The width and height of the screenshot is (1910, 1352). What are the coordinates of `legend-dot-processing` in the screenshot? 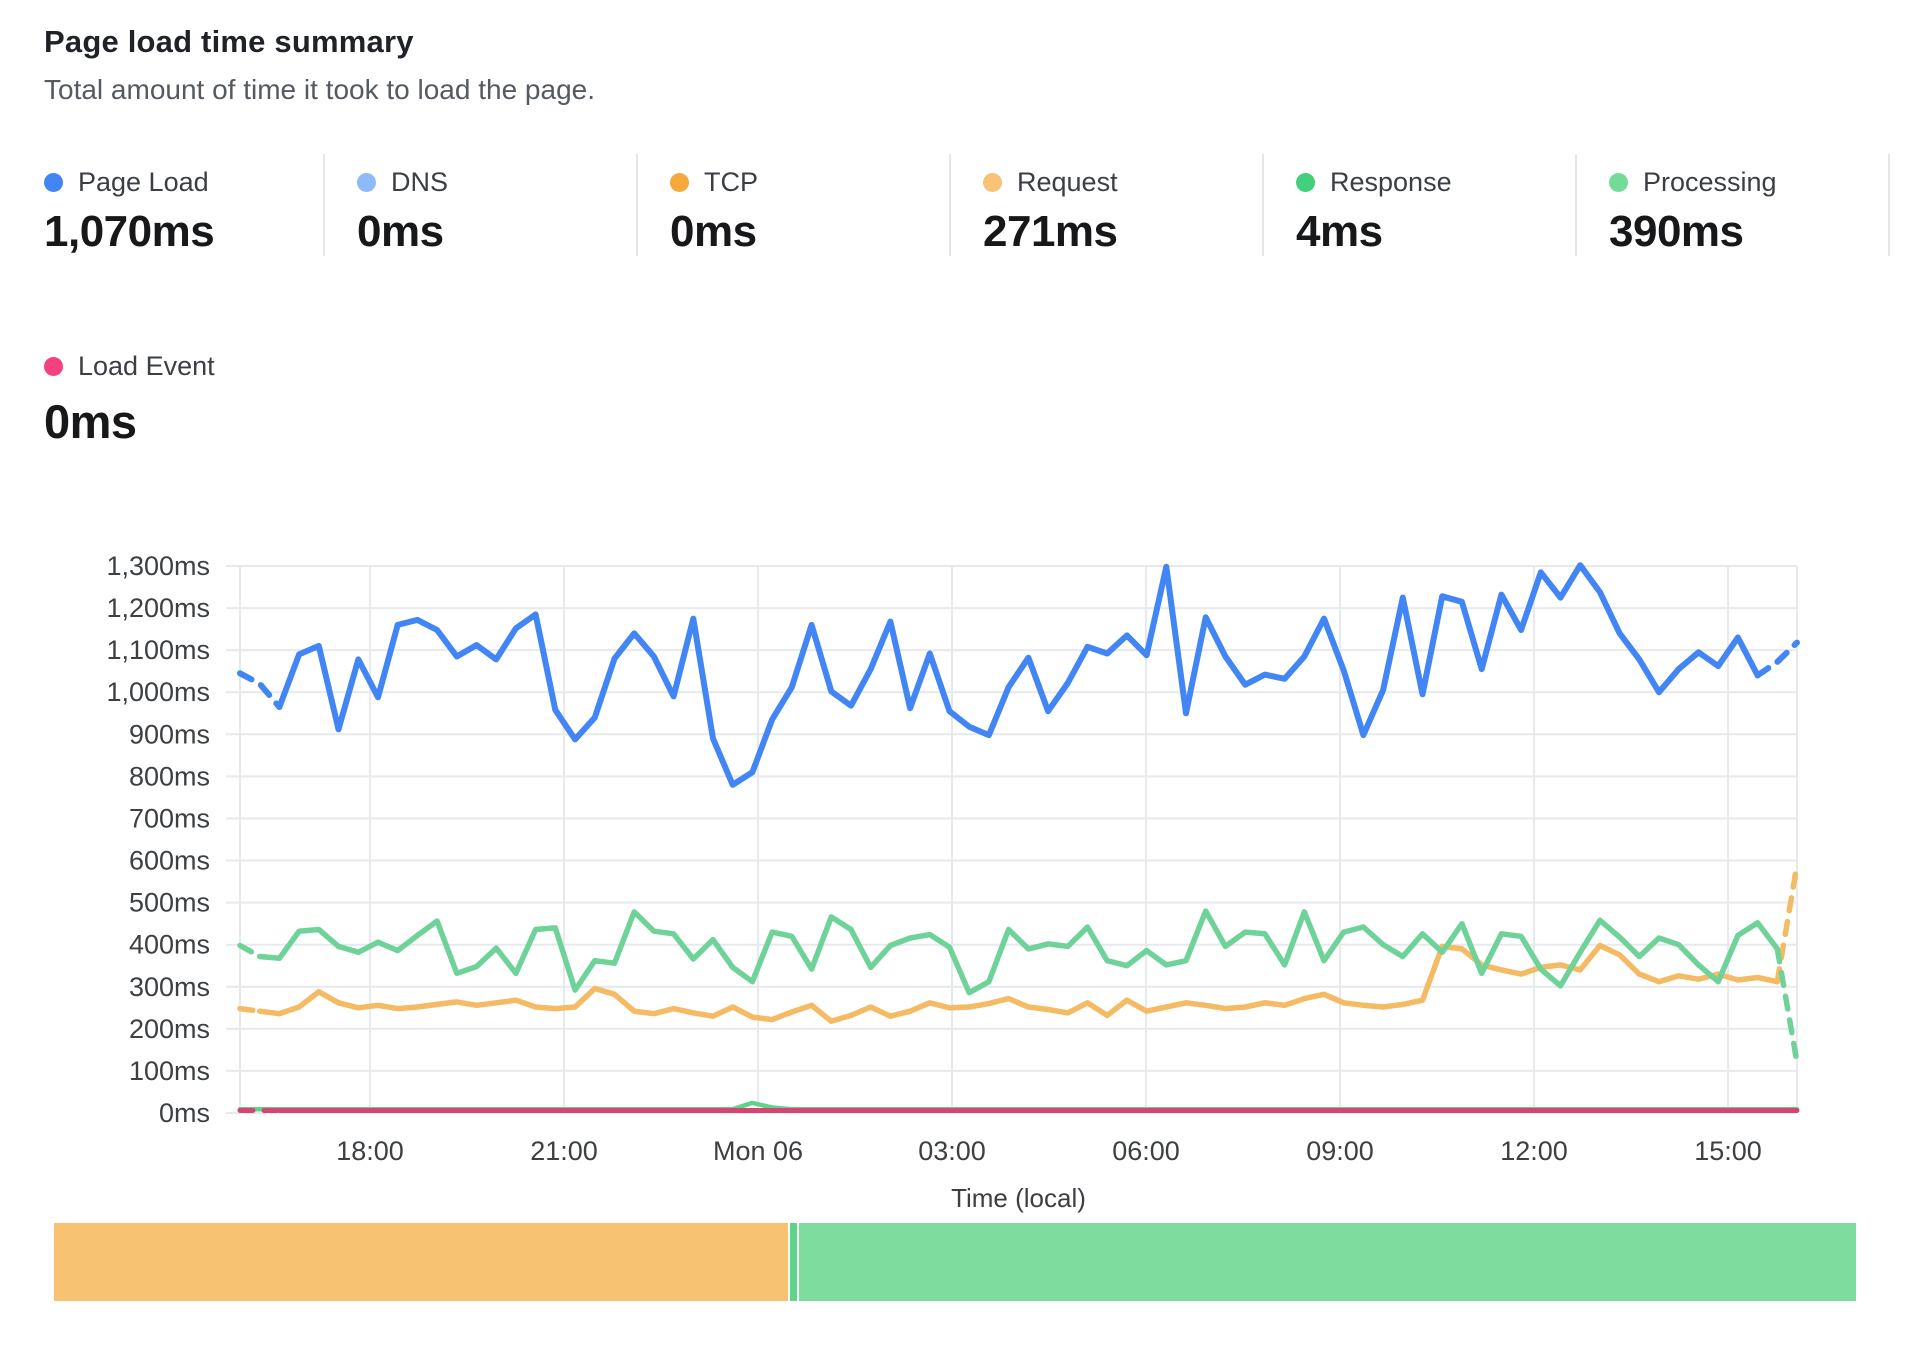 It's located at (1618, 182).